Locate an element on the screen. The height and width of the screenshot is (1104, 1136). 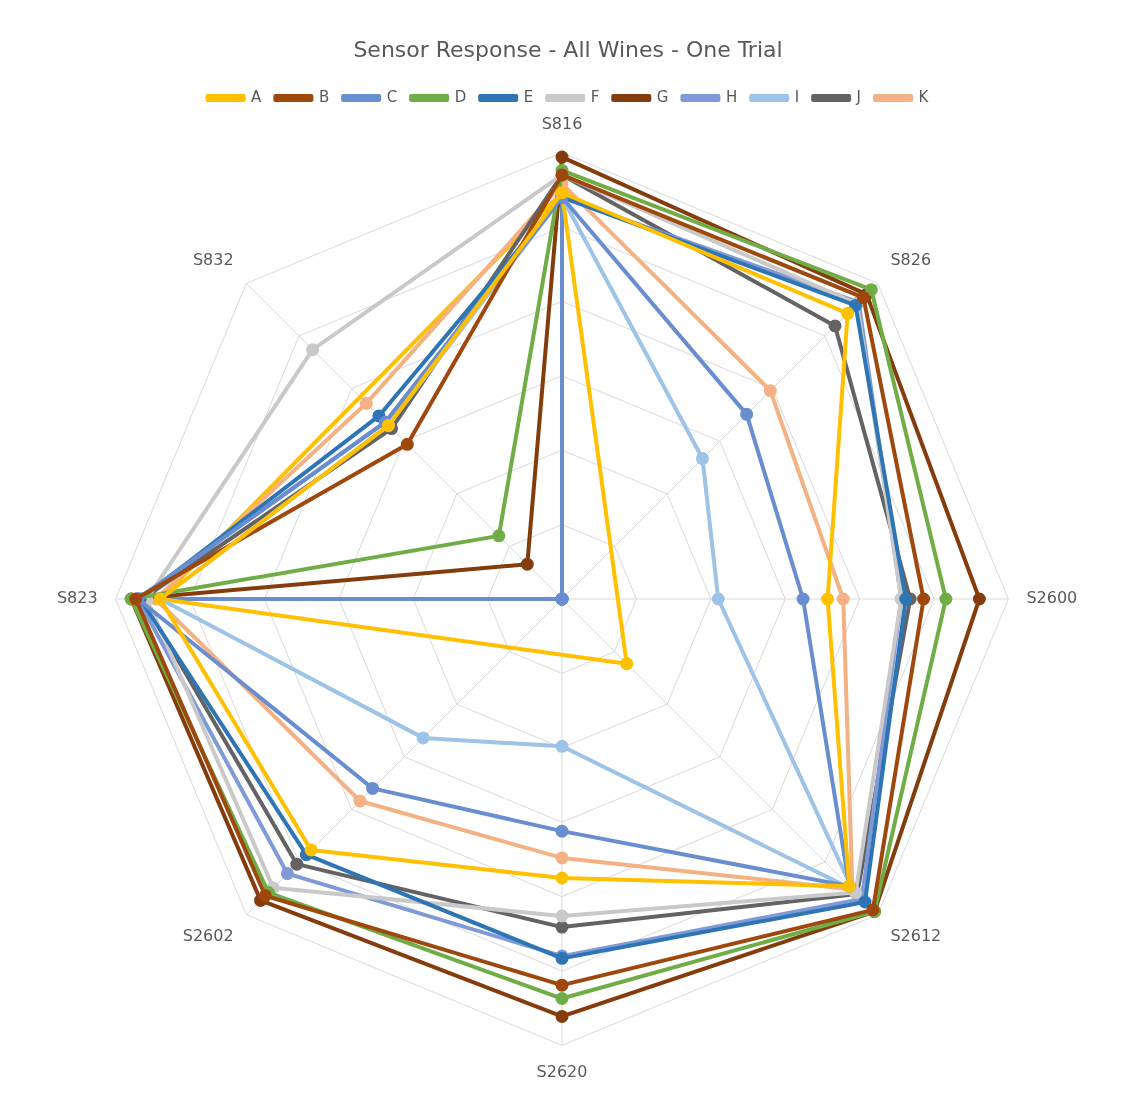
spoke-label: S823 is located at coordinates (77, 598).